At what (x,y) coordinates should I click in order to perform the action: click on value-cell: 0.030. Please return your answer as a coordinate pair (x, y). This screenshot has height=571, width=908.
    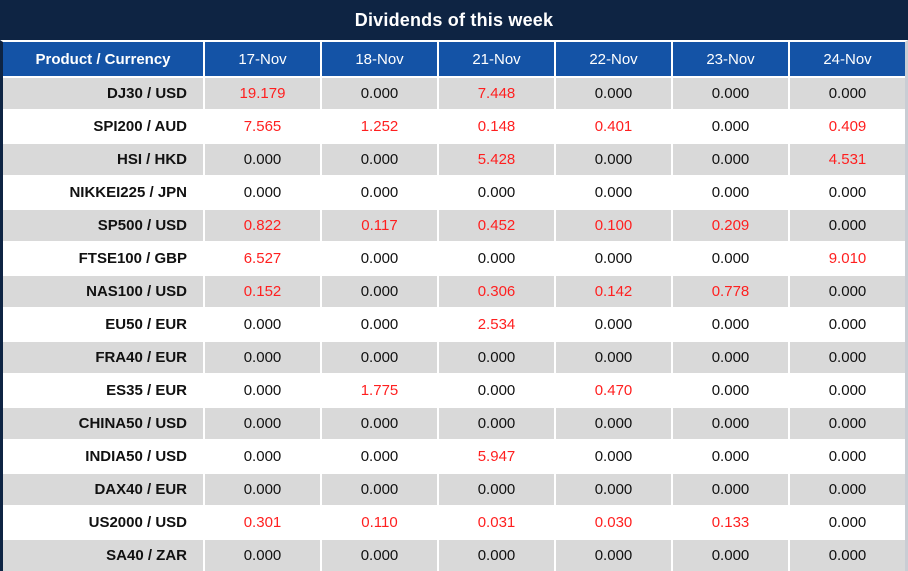
    Looking at the image, I should click on (613, 522).